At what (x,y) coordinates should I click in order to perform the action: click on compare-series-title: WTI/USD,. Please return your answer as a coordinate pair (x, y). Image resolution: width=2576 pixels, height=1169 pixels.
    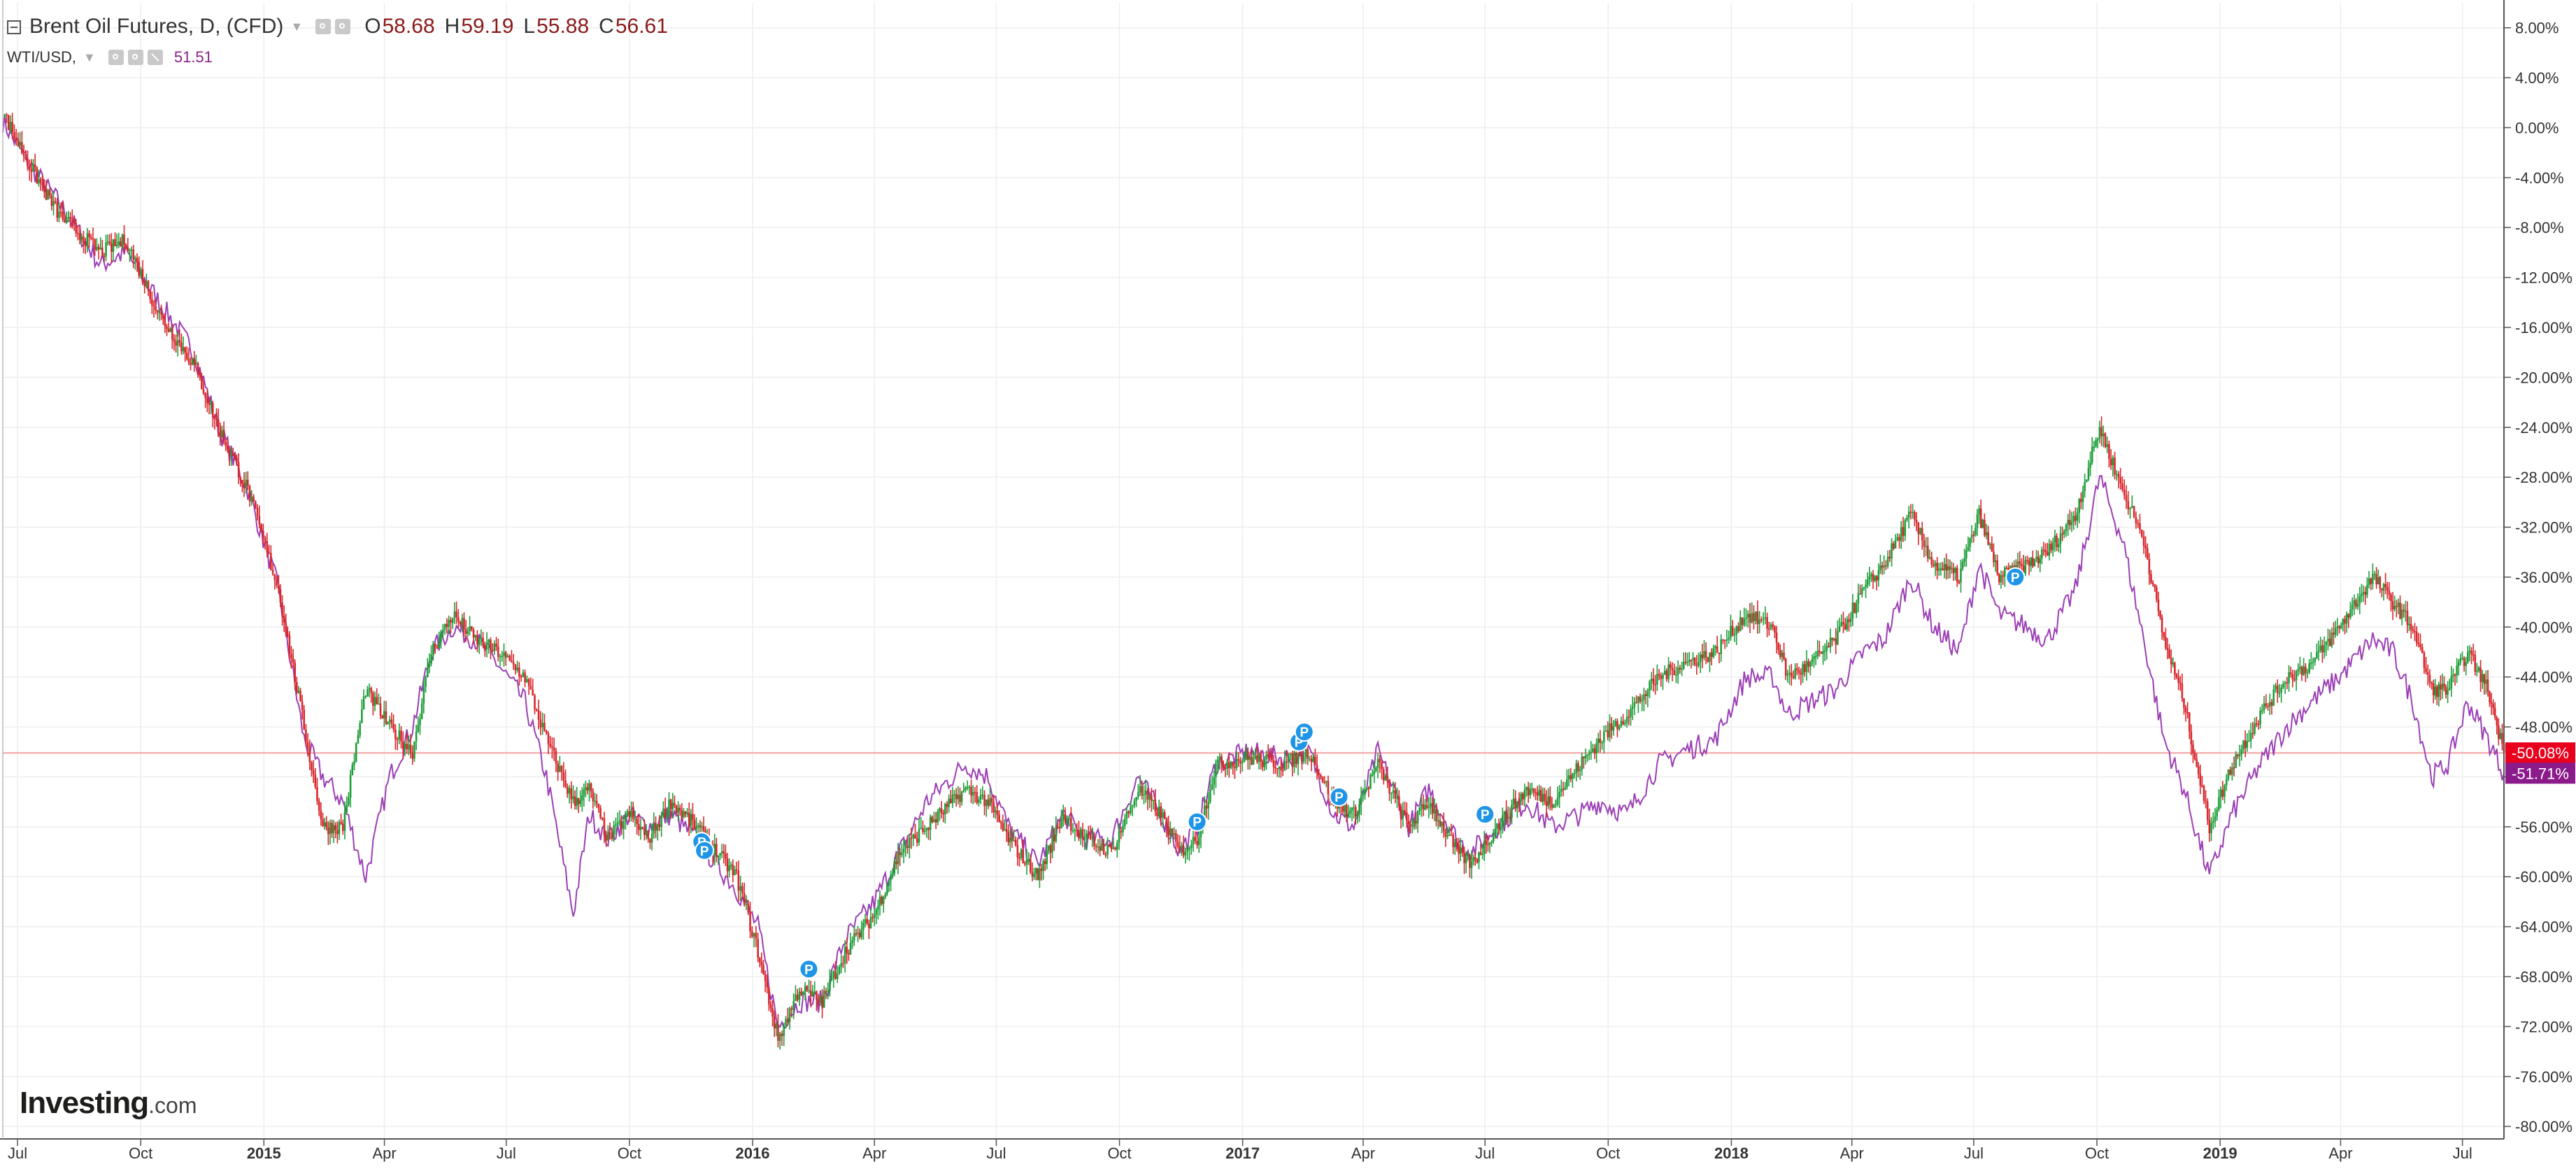
    Looking at the image, I should click on (41, 57).